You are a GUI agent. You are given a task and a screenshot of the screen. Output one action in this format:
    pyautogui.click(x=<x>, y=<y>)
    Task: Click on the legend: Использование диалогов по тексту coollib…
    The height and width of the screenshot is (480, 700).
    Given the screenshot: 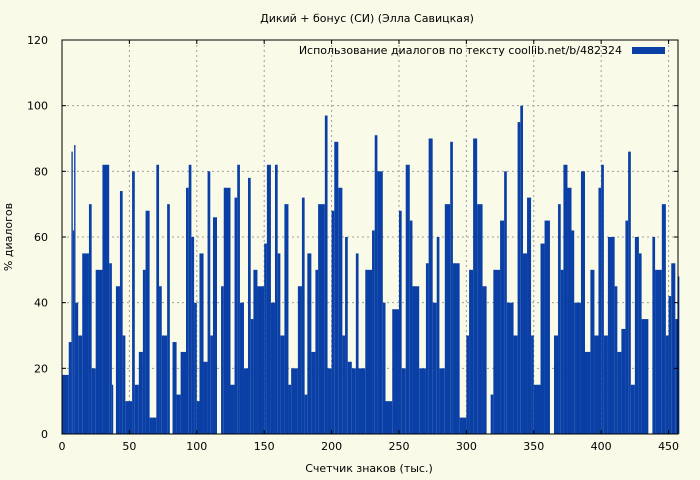 What is the action you would take?
    pyautogui.click(x=482, y=50)
    